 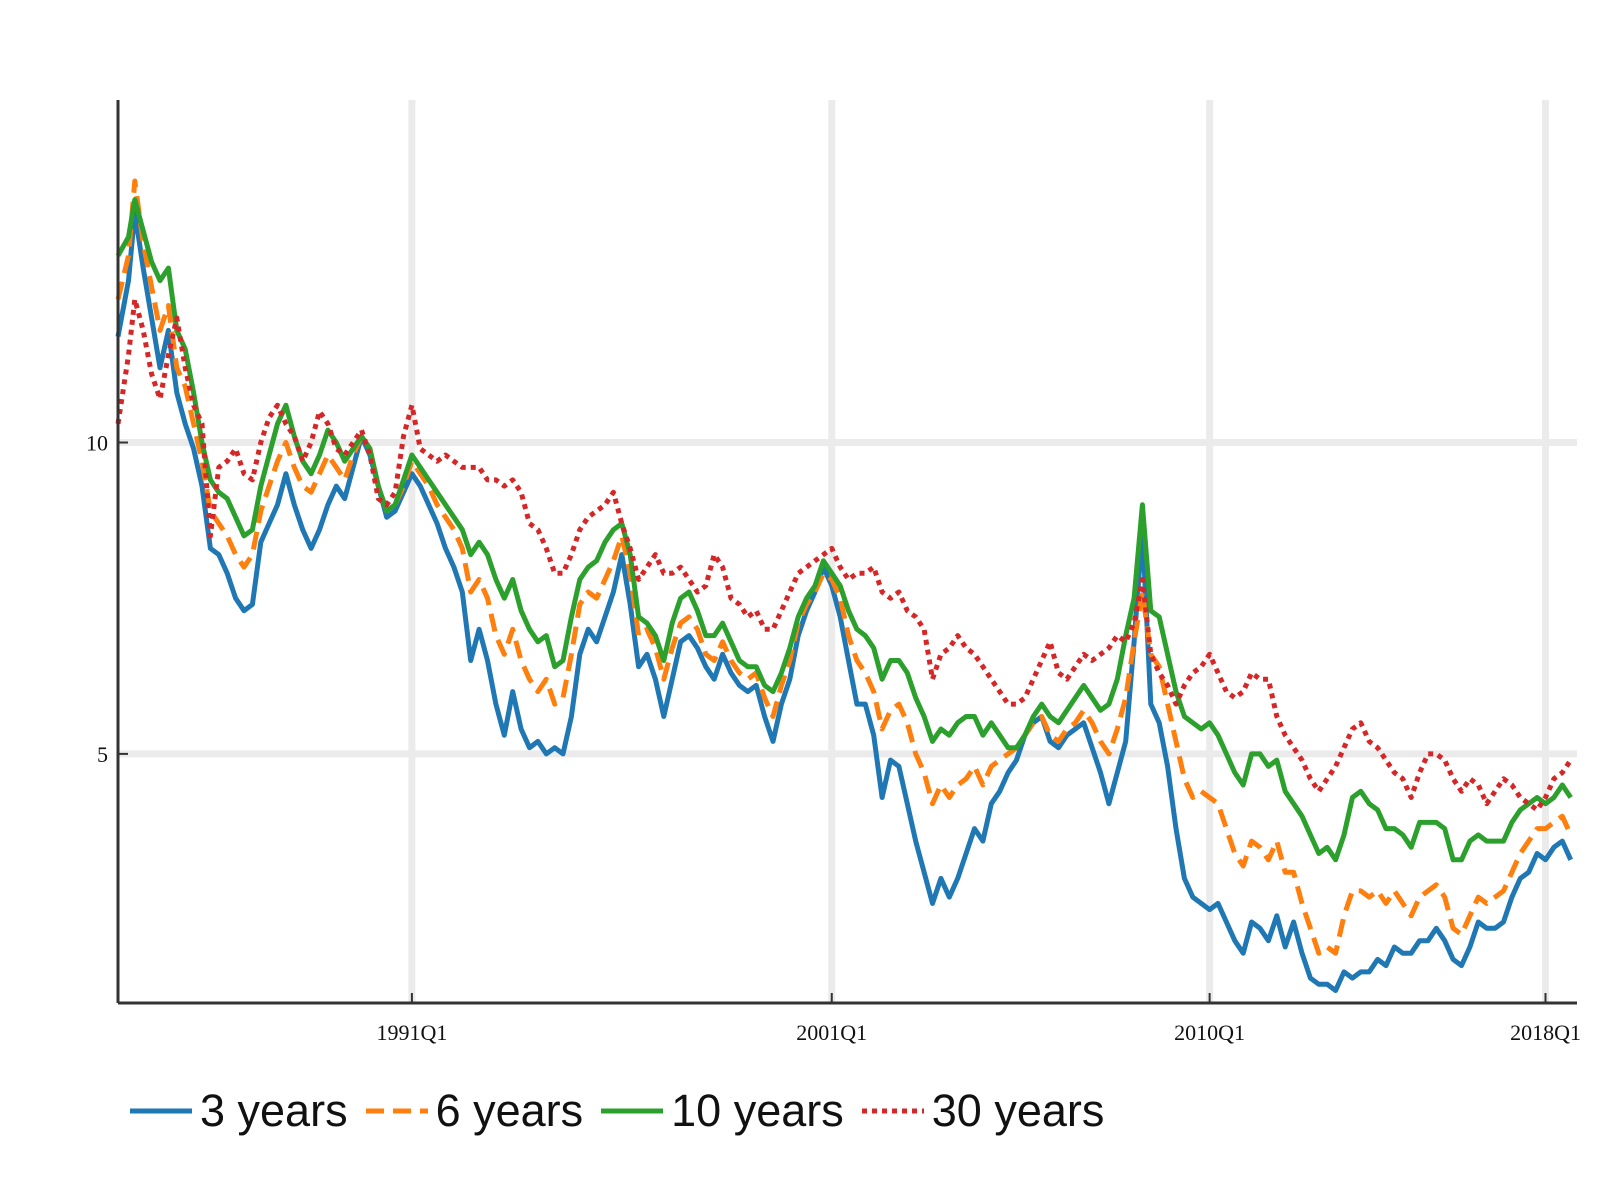 What do you see at coordinates (1018, 1110) in the screenshot?
I see `legend-label: 30 years` at bounding box center [1018, 1110].